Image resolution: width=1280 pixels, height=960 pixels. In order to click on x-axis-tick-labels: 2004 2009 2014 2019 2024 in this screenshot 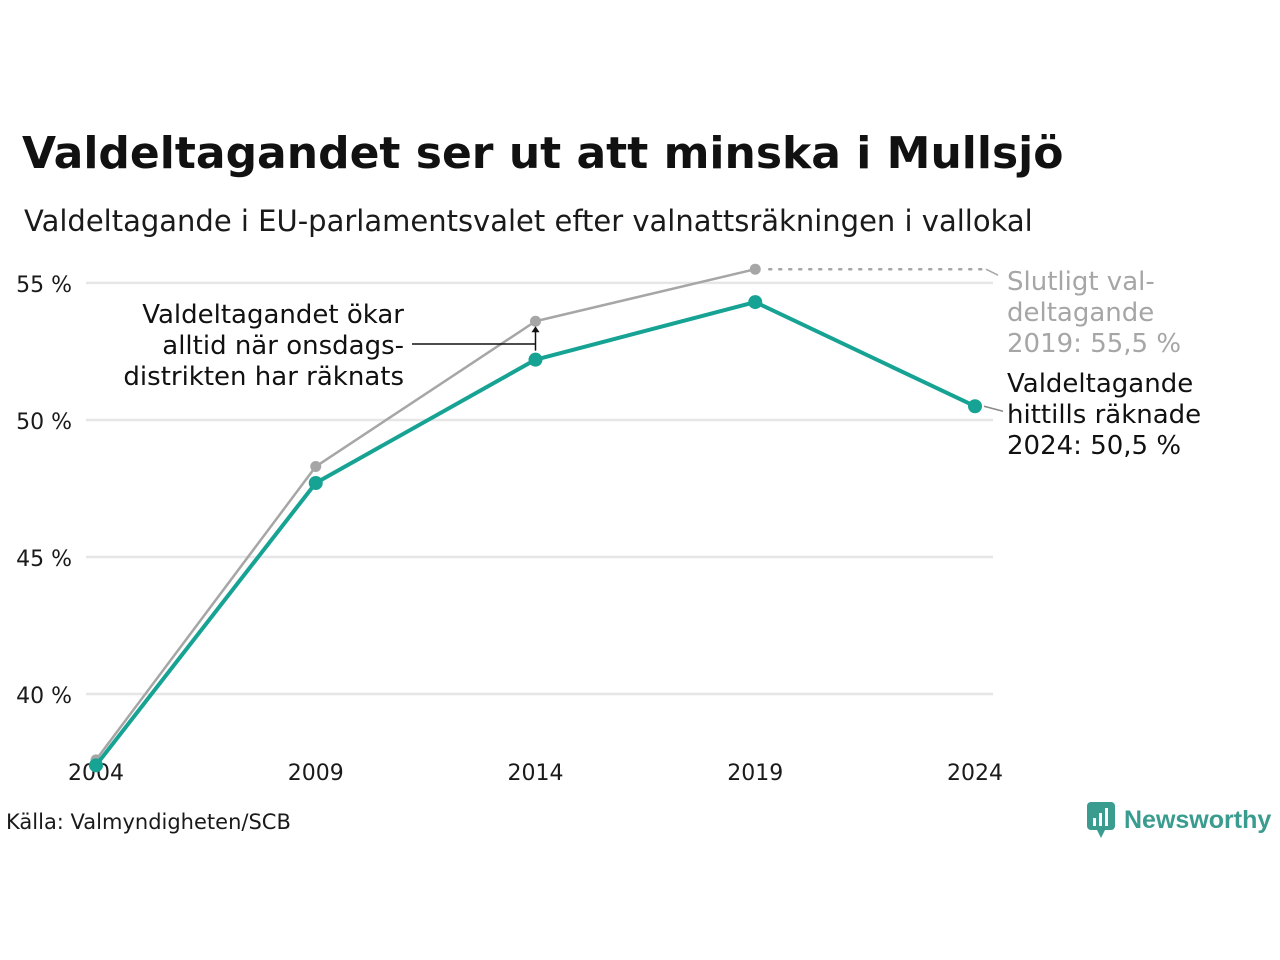, I will do `click(535, 773)`.